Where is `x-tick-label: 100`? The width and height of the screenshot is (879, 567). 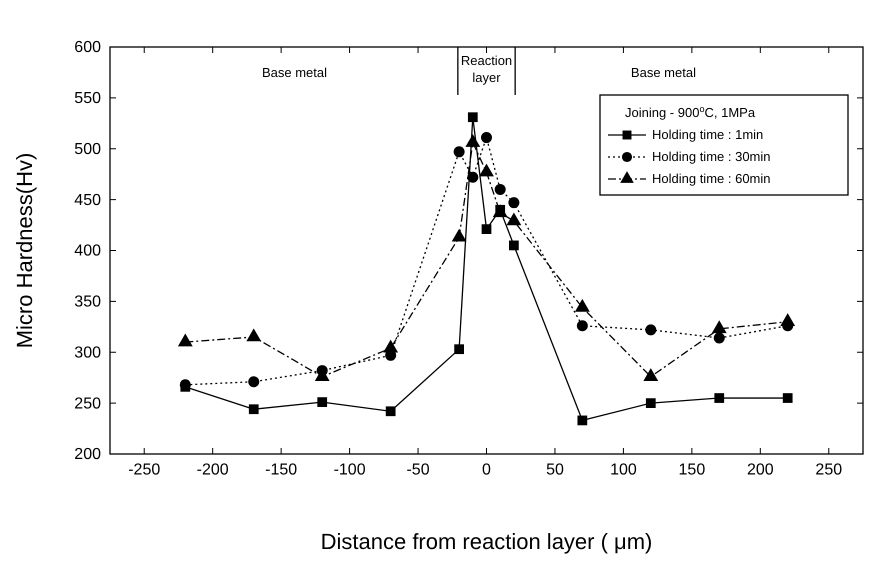 x-tick-label: 100 is located at coordinates (623, 469).